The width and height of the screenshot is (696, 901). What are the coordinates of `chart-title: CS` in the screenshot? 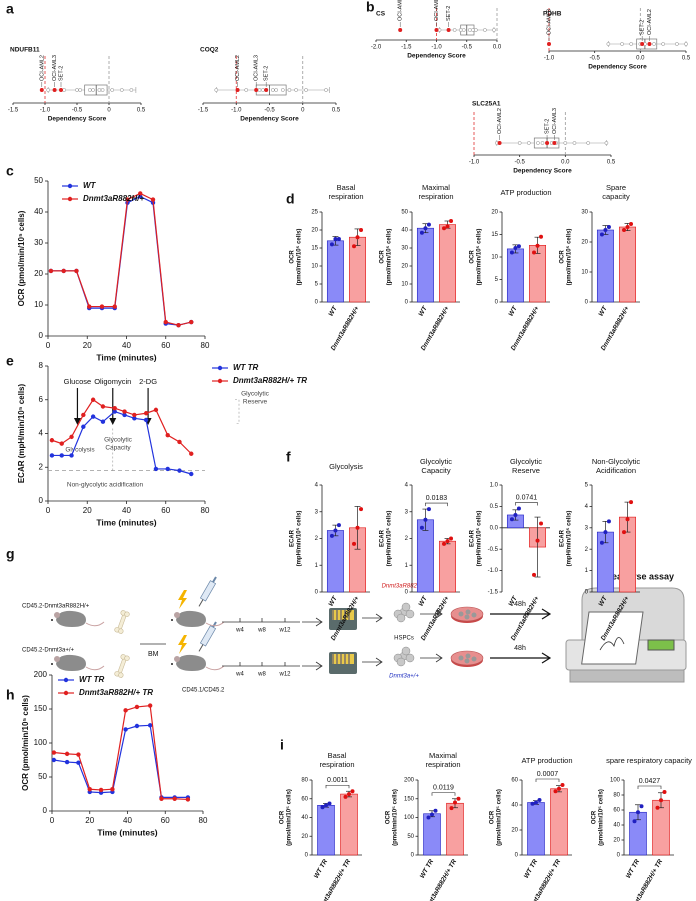 It's located at (381, 14).